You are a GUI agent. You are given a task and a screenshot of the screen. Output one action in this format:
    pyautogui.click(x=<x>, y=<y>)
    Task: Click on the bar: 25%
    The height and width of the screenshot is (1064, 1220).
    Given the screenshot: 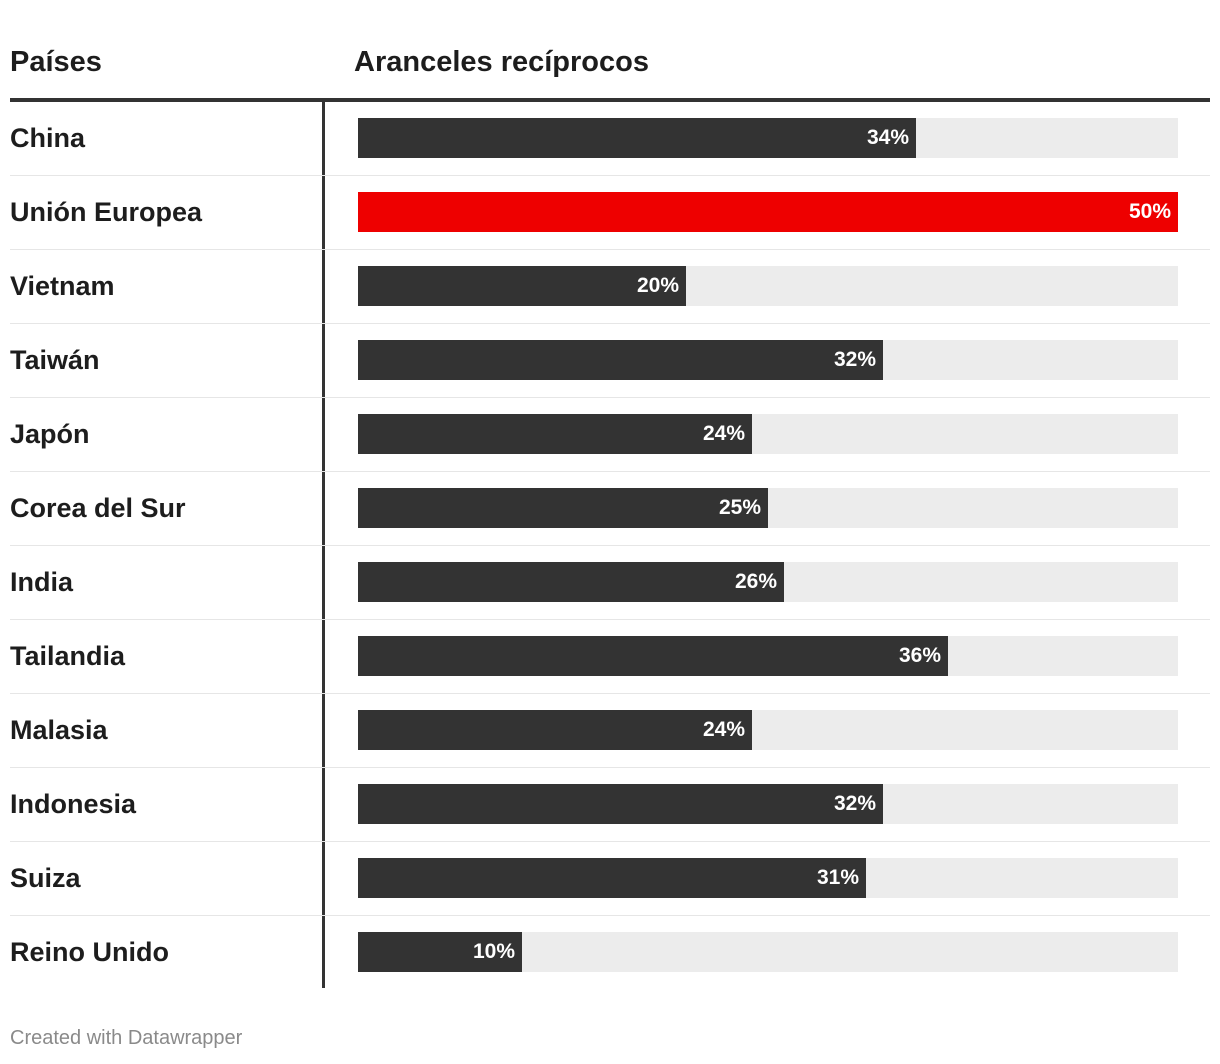 What is the action you would take?
    pyautogui.click(x=563, y=508)
    